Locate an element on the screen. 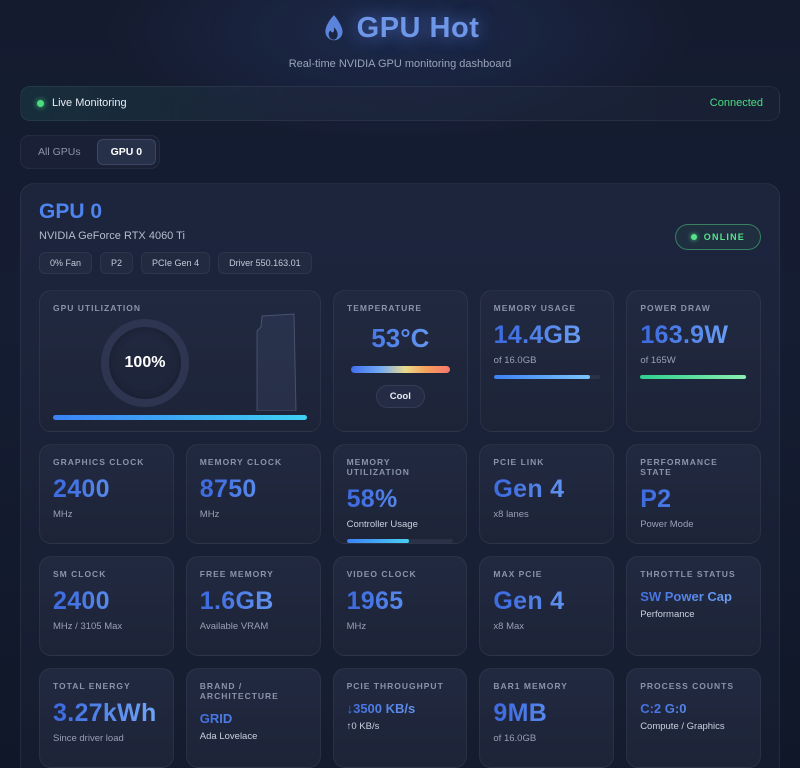  card-sm-clock: SM CLOCK 2400 MHz / 3105 Max is located at coordinates (106, 605).